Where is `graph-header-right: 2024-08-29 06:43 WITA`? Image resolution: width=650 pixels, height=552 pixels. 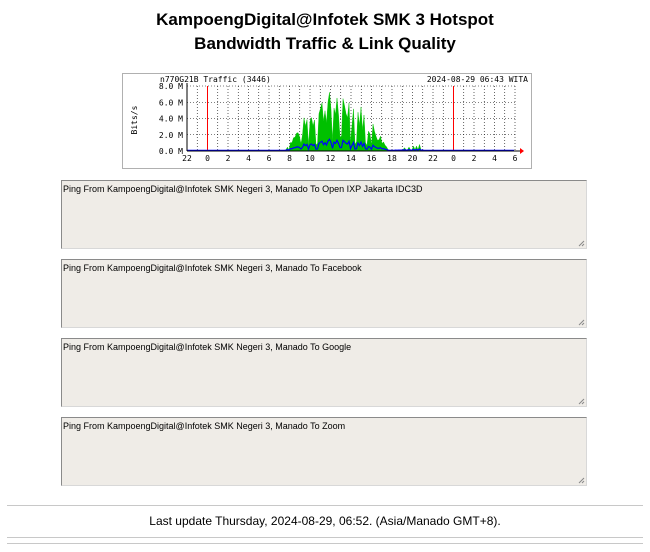
graph-header-right: 2024-08-29 06:43 WITA is located at coordinates (477, 79).